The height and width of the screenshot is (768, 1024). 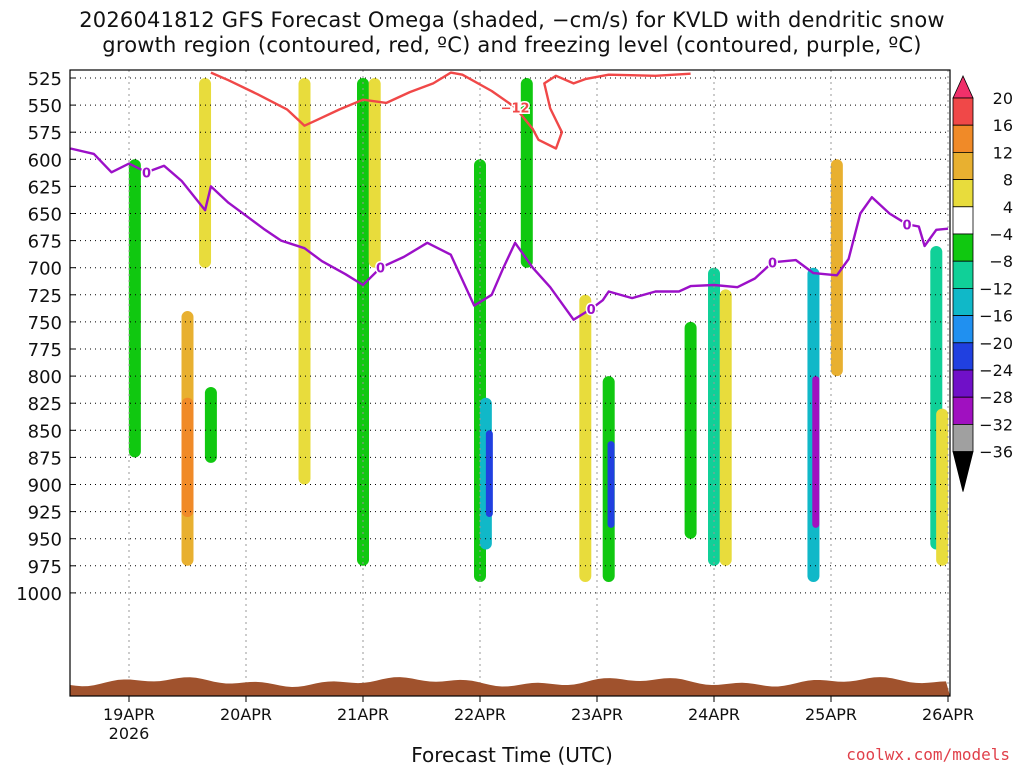 What do you see at coordinates (963, 87) in the screenshot?
I see `colorbar-top-arrow` at bounding box center [963, 87].